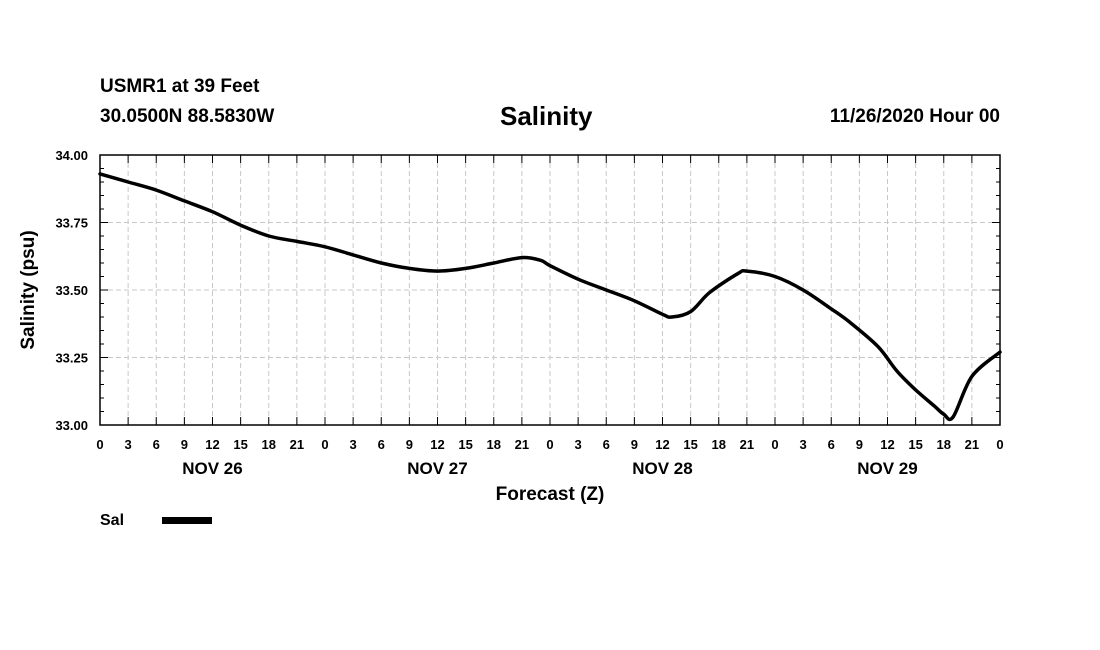 Image resolution: width=1100 pixels, height=650 pixels. Describe the element at coordinates (212, 468) in the screenshot. I see `day-label: NOV 26` at that location.